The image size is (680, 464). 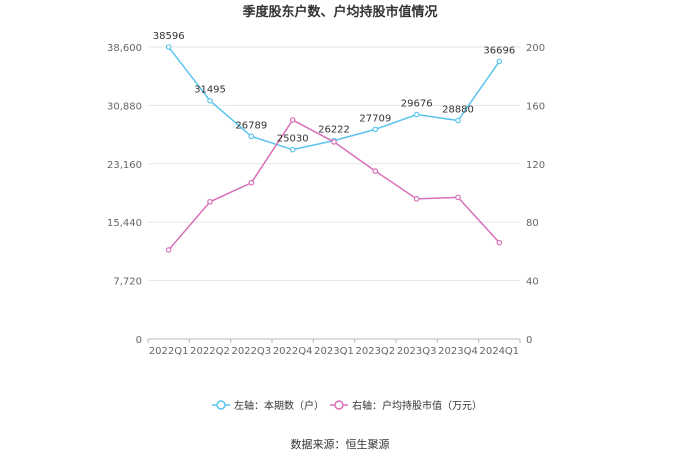 What do you see at coordinates (458, 351) in the screenshot?
I see `x-axis-tick-label: 2023Q4` at bounding box center [458, 351].